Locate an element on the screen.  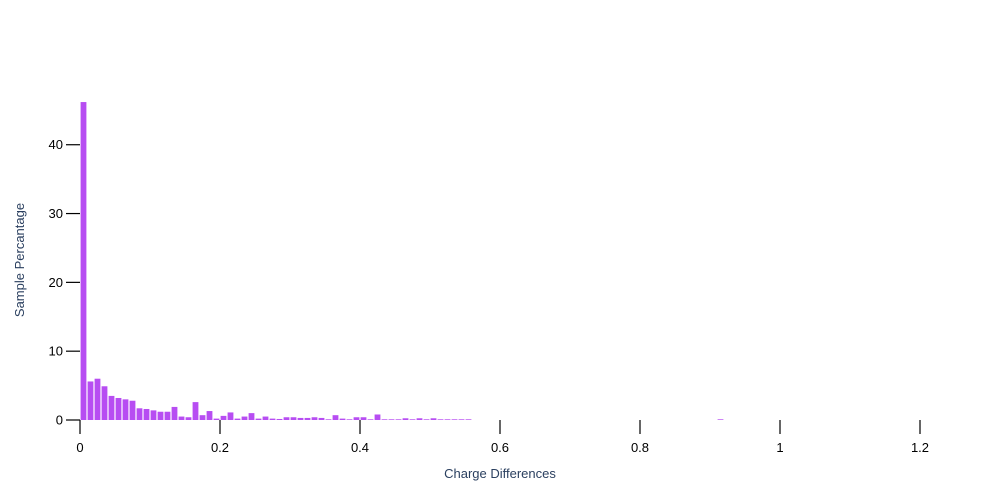
x-tick-label: 1 is located at coordinates (779, 447).